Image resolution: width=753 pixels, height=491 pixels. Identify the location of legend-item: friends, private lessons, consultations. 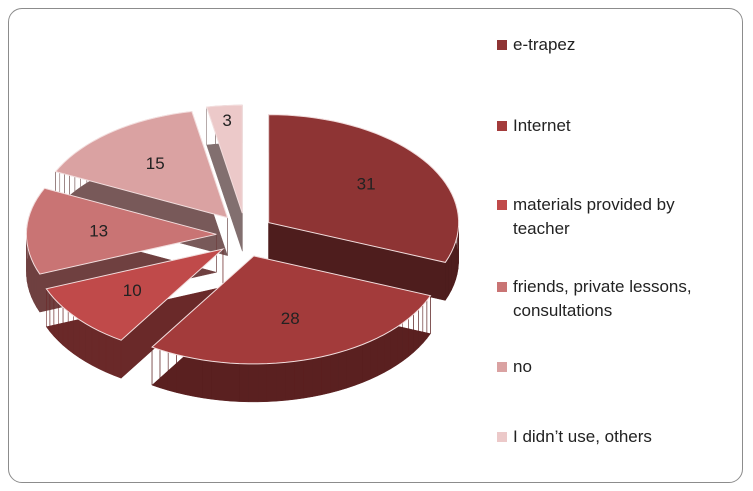
(612, 299).